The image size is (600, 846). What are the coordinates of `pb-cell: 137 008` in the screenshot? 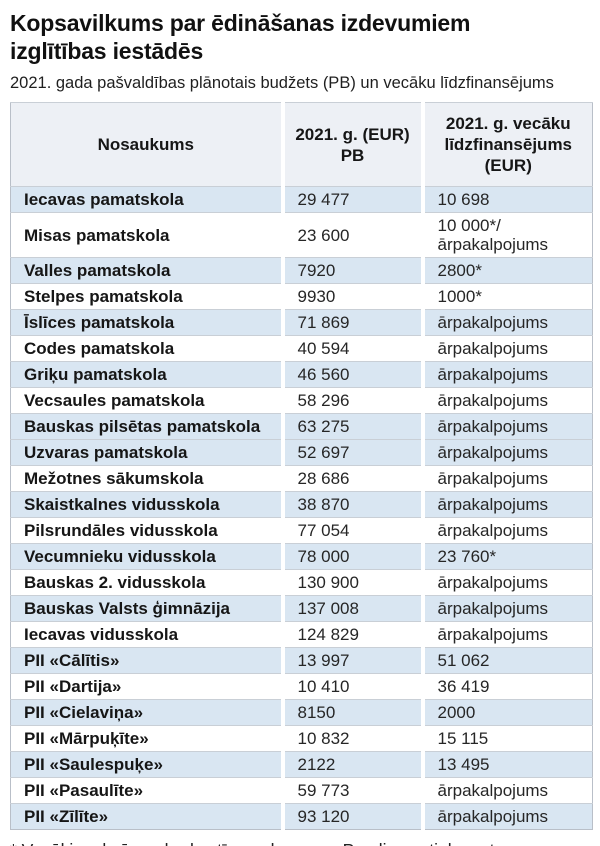 It's located at (351, 608).